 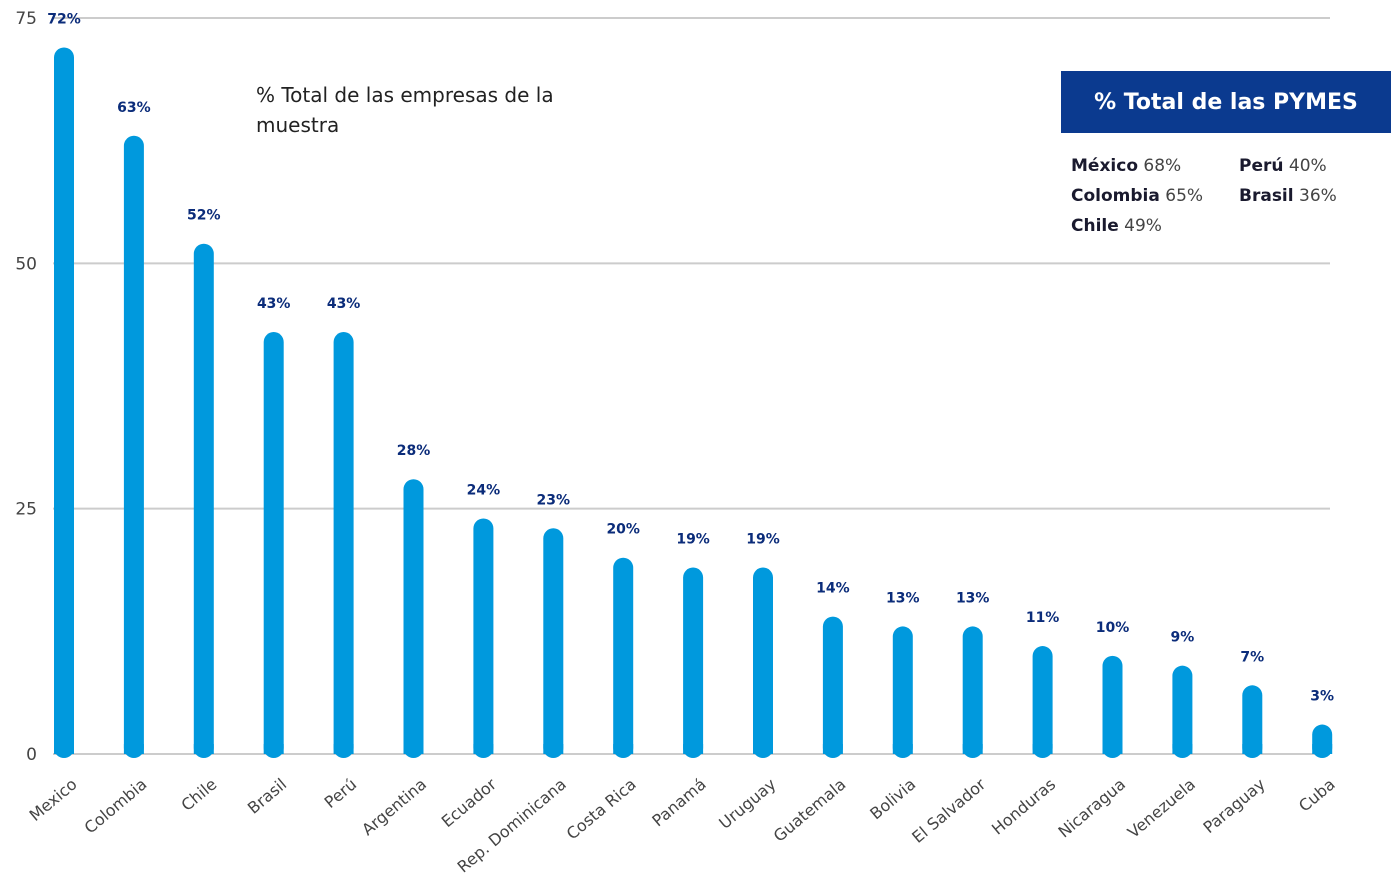 I want to click on legend-country: Chile, so click(x=1095, y=226).